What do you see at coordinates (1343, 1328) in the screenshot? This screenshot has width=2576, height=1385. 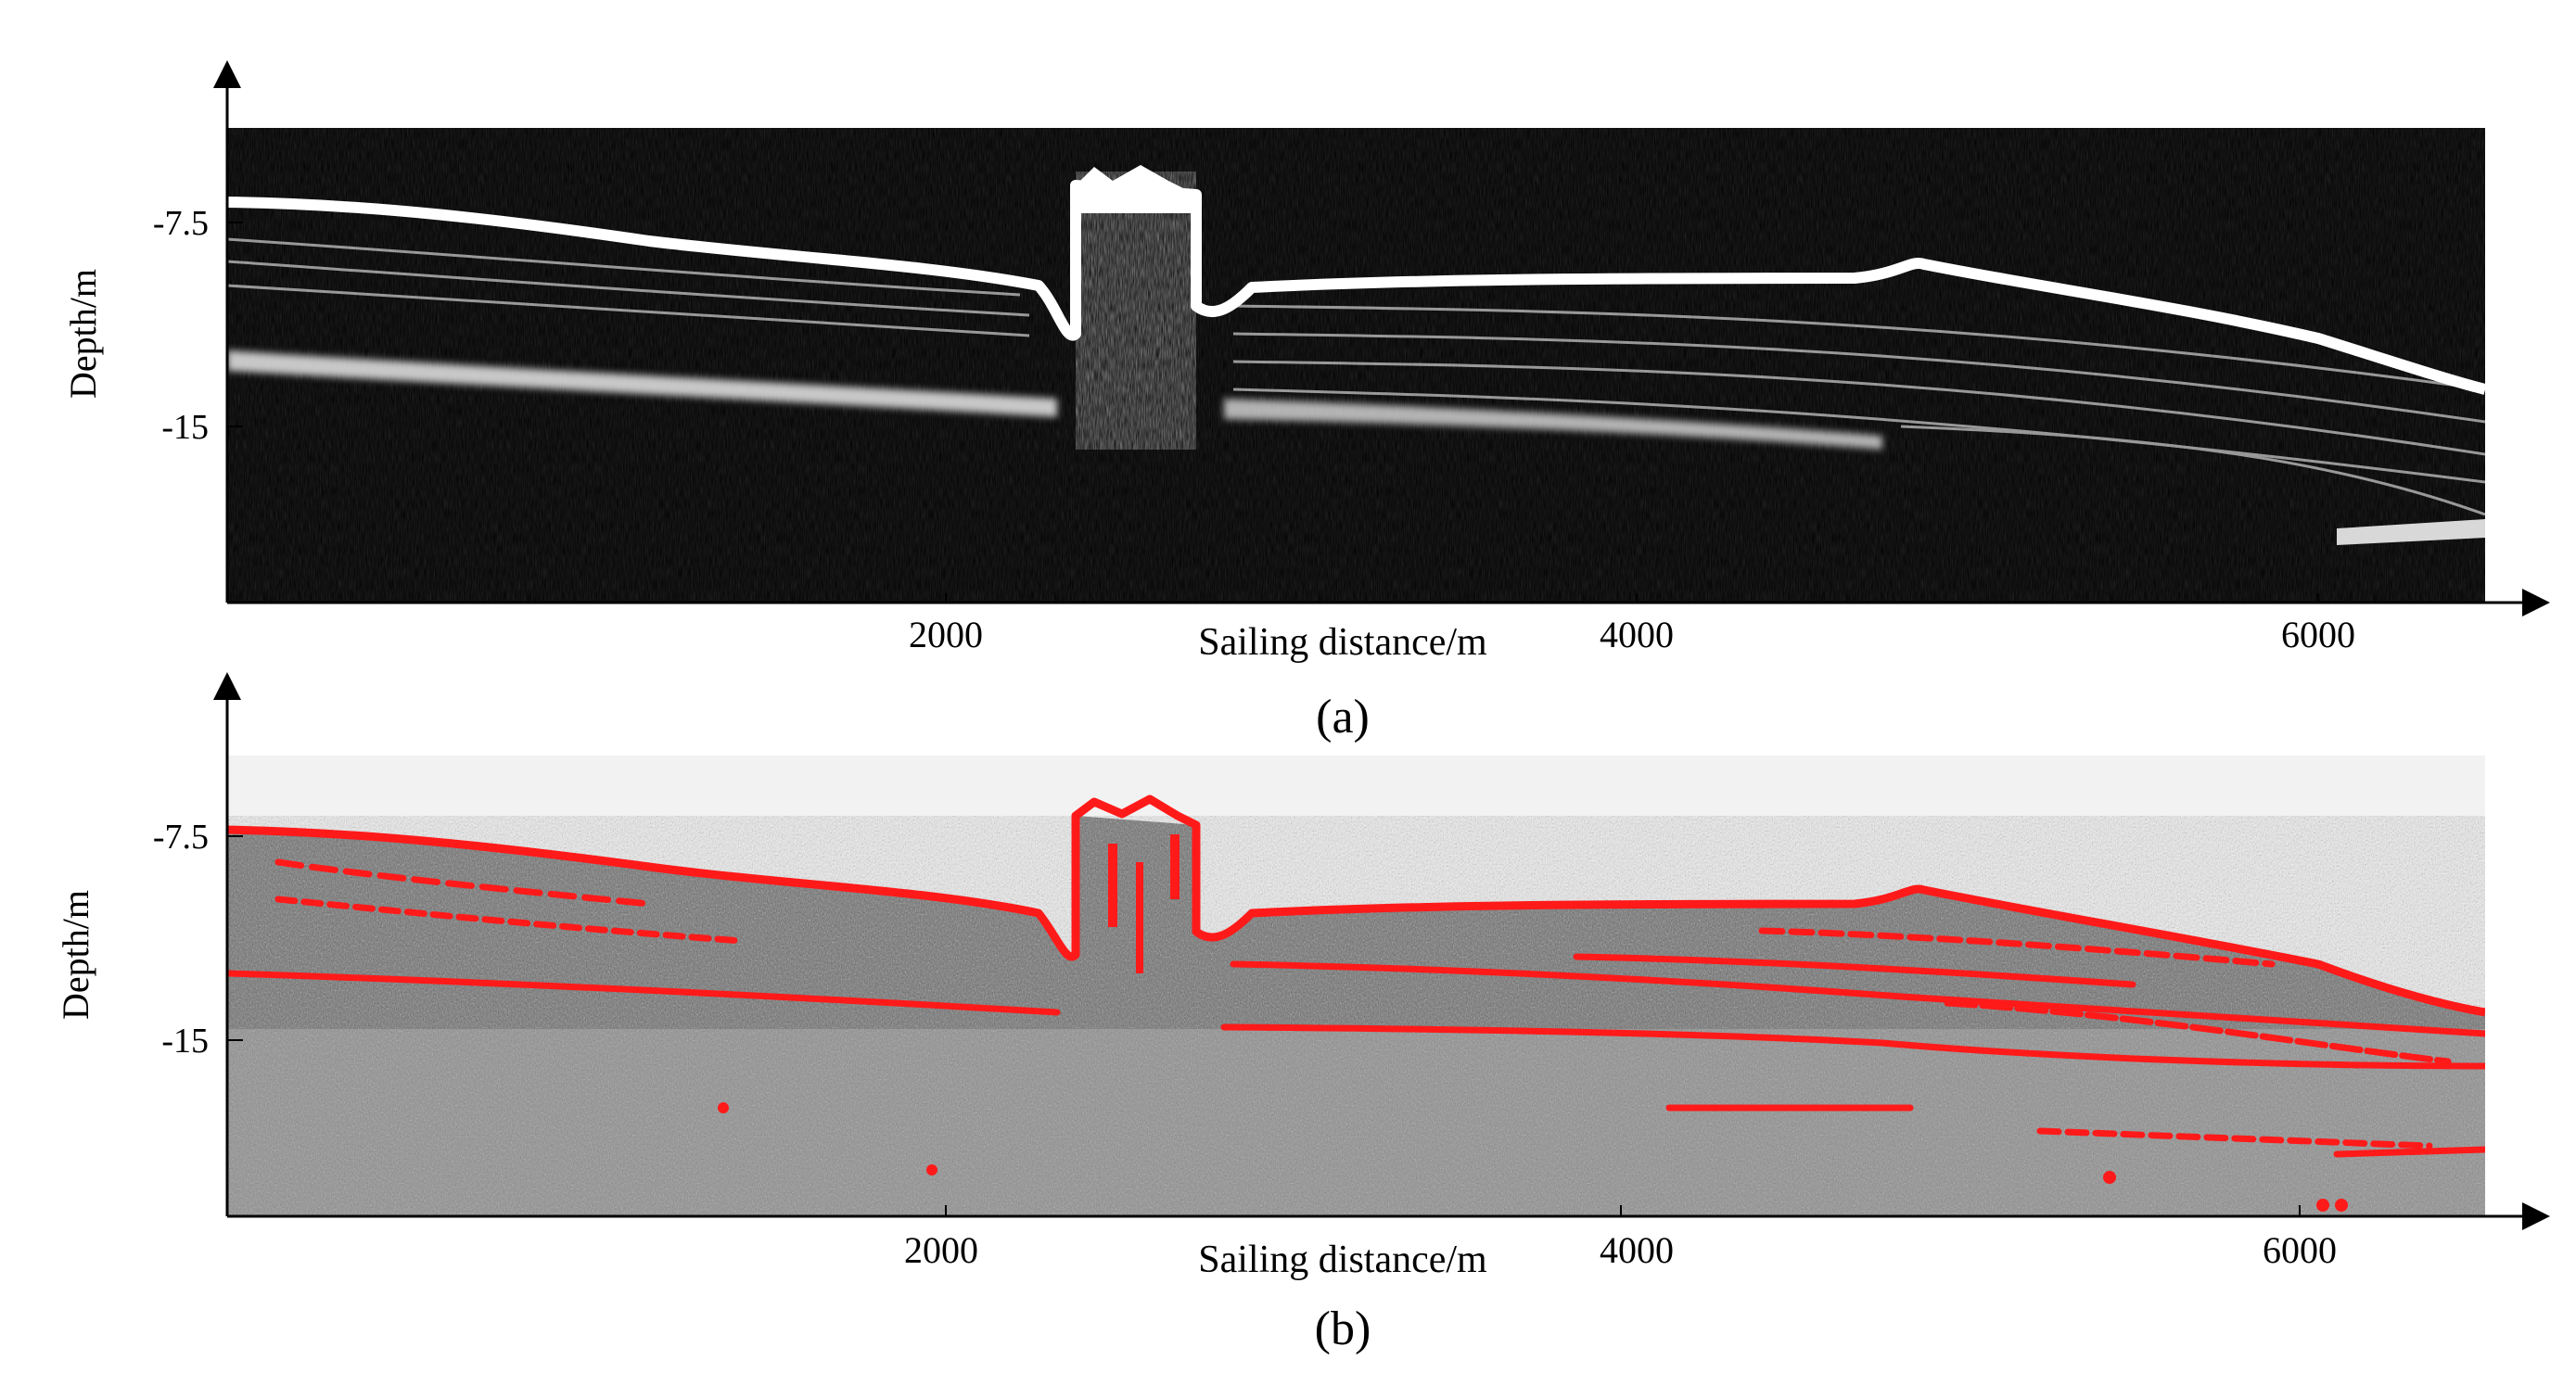 I see `panel-caption-b: (b)` at bounding box center [1343, 1328].